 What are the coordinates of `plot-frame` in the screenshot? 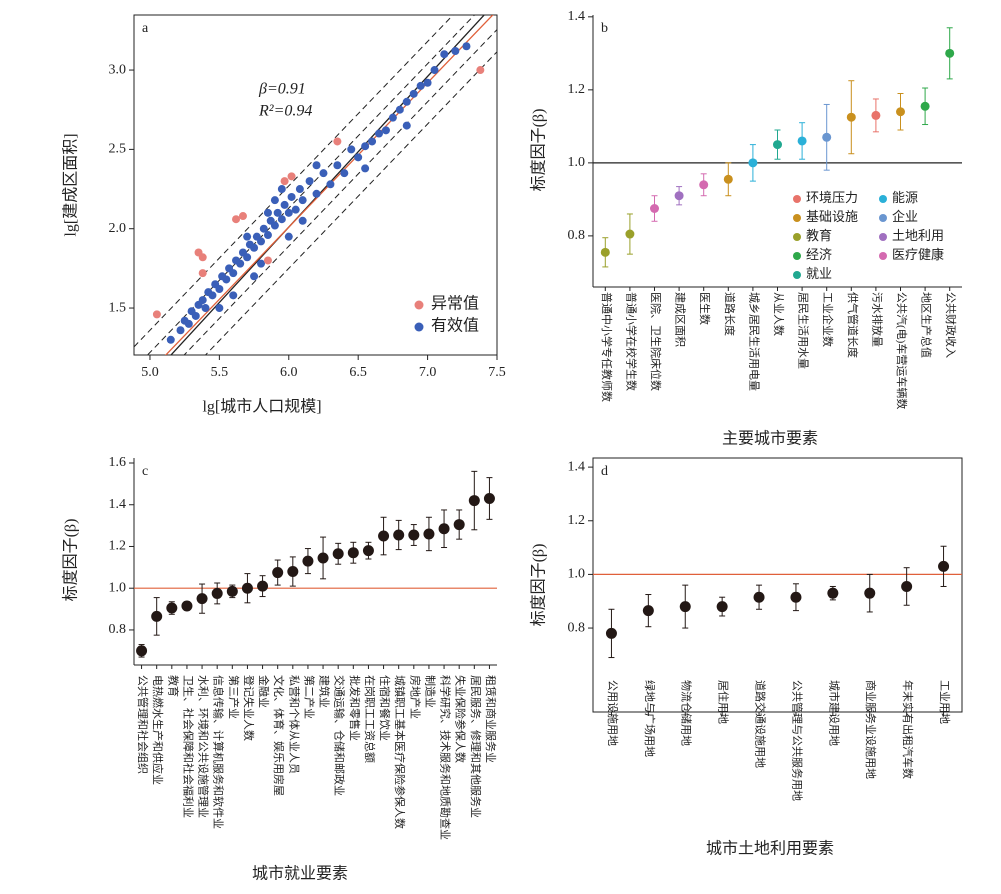 It's located at (777, 585).